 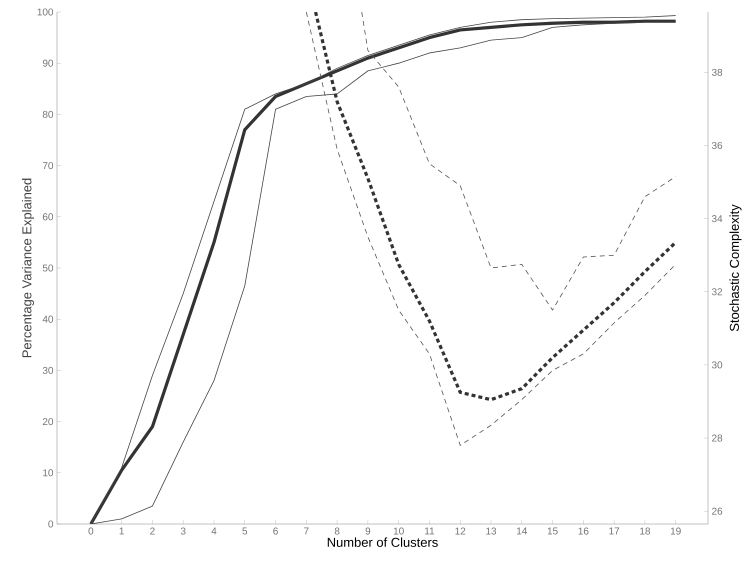 What do you see at coordinates (48, 319) in the screenshot?
I see `y-tick-label: 40` at bounding box center [48, 319].